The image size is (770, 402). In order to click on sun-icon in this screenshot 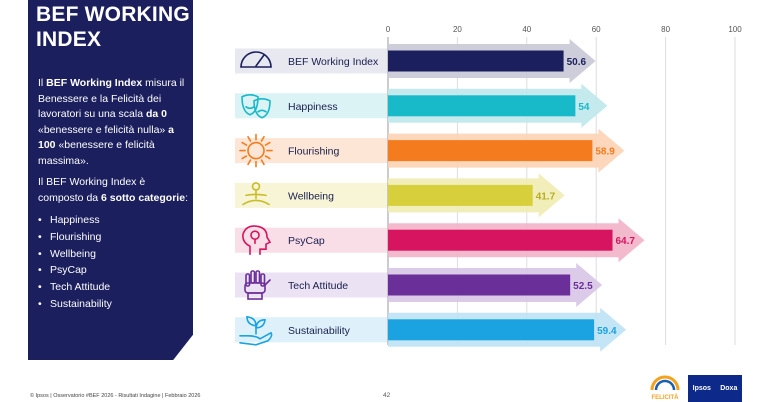, I will do `click(256, 150)`.